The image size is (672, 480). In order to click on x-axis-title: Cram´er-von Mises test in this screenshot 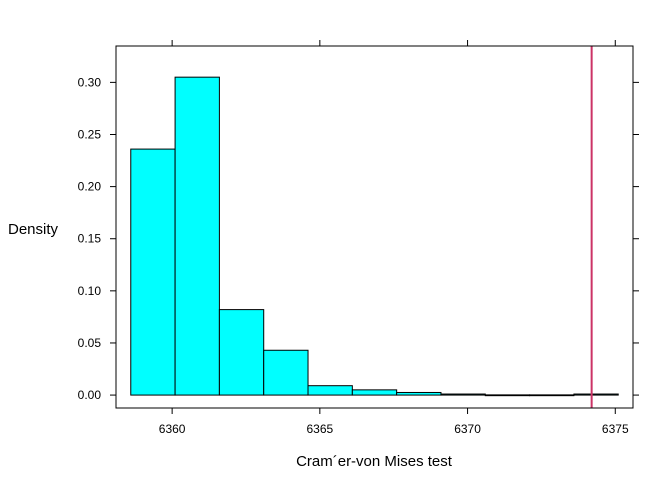, I will do `click(374, 461)`.